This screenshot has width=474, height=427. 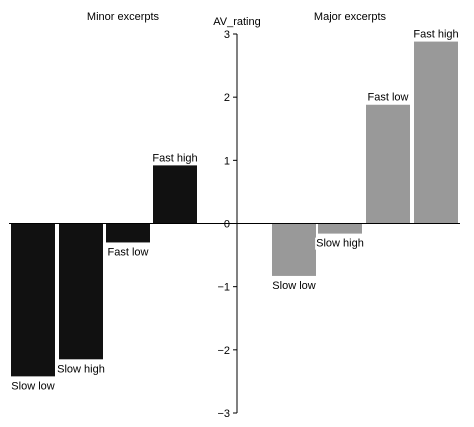 What do you see at coordinates (436, 132) in the screenshot?
I see `bar-major-fast-high` at bounding box center [436, 132].